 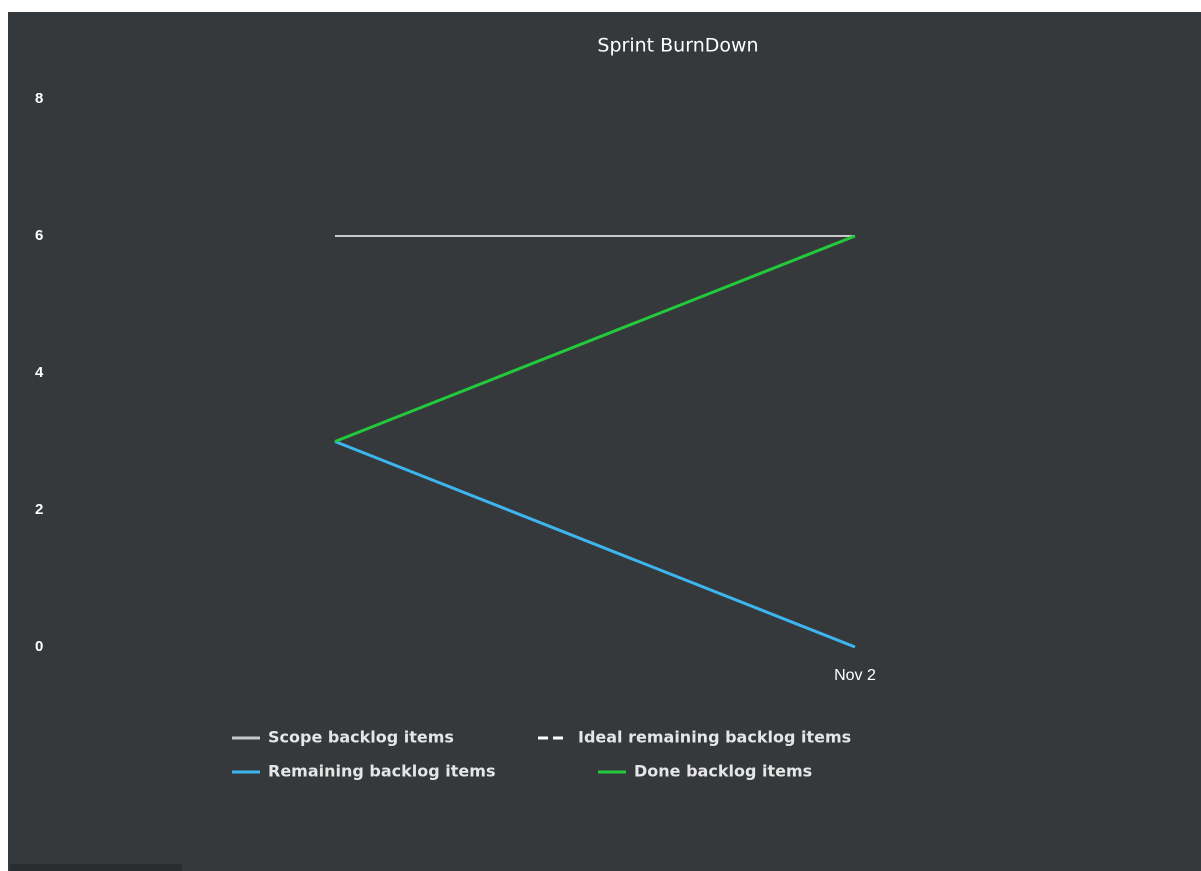 What do you see at coordinates (677, 46) in the screenshot?
I see `chart-title: Sprint BurnDown` at bounding box center [677, 46].